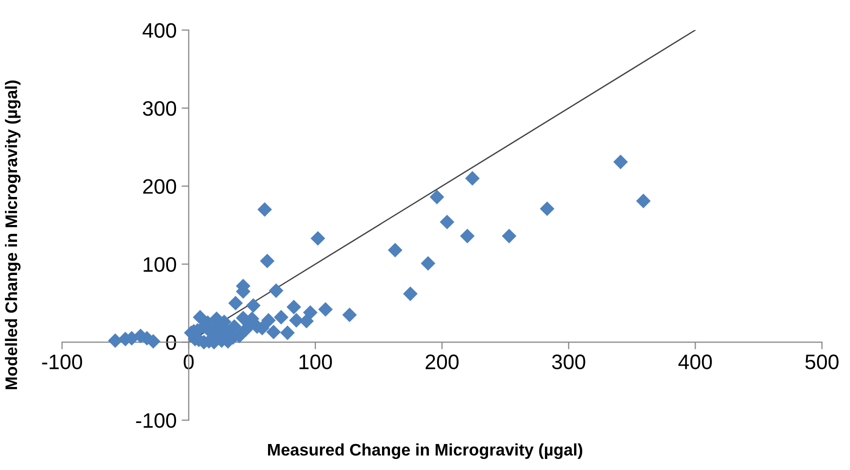 The image size is (850, 470). What do you see at coordinates (189, 362) in the screenshot?
I see `x-tick-label: 0` at bounding box center [189, 362].